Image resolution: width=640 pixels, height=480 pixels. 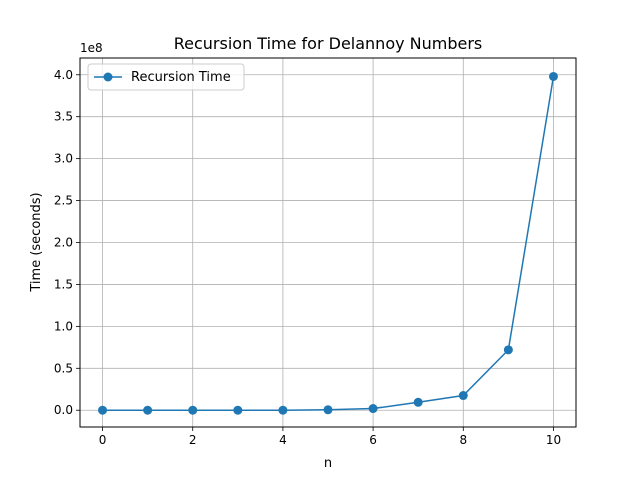 What do you see at coordinates (63, 201) in the screenshot?
I see `y-tick-label: 2.5` at bounding box center [63, 201].